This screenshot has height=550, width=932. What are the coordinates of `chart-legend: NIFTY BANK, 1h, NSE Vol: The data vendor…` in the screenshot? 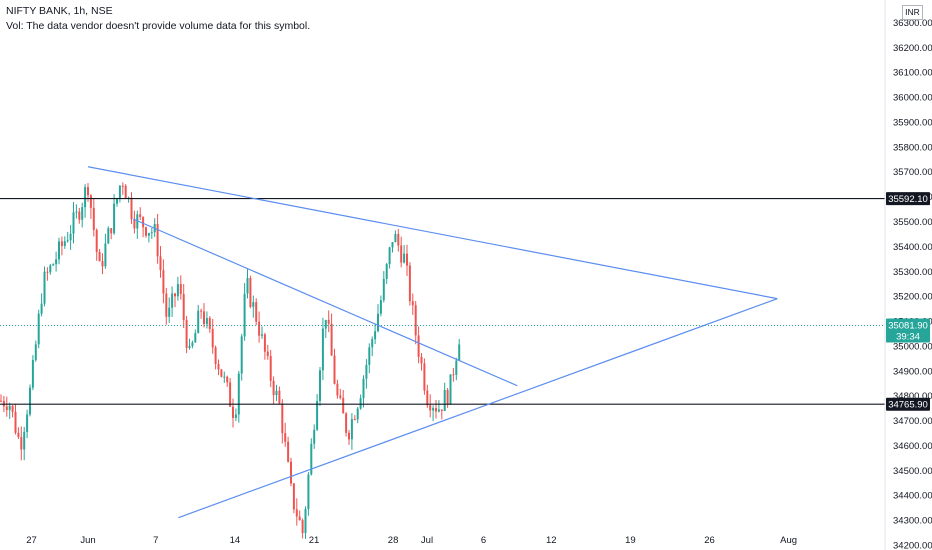 It's located at (158, 19).